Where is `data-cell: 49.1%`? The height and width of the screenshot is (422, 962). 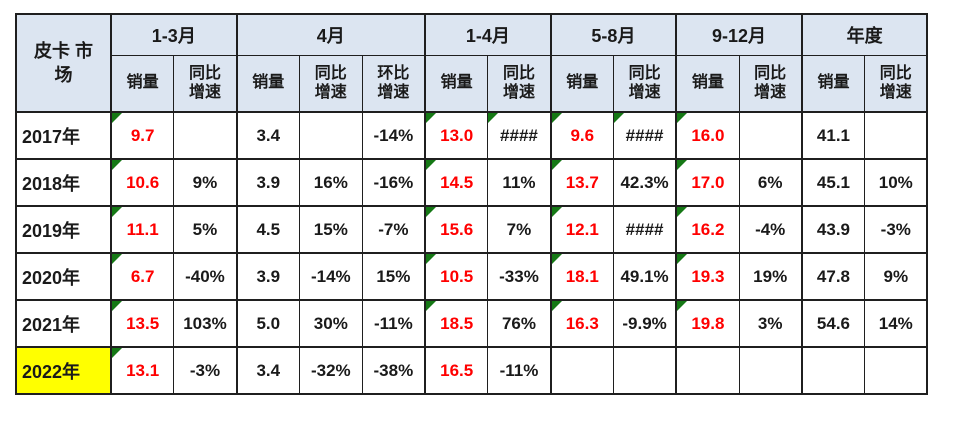
data-cell: 49.1% is located at coordinates (644, 276).